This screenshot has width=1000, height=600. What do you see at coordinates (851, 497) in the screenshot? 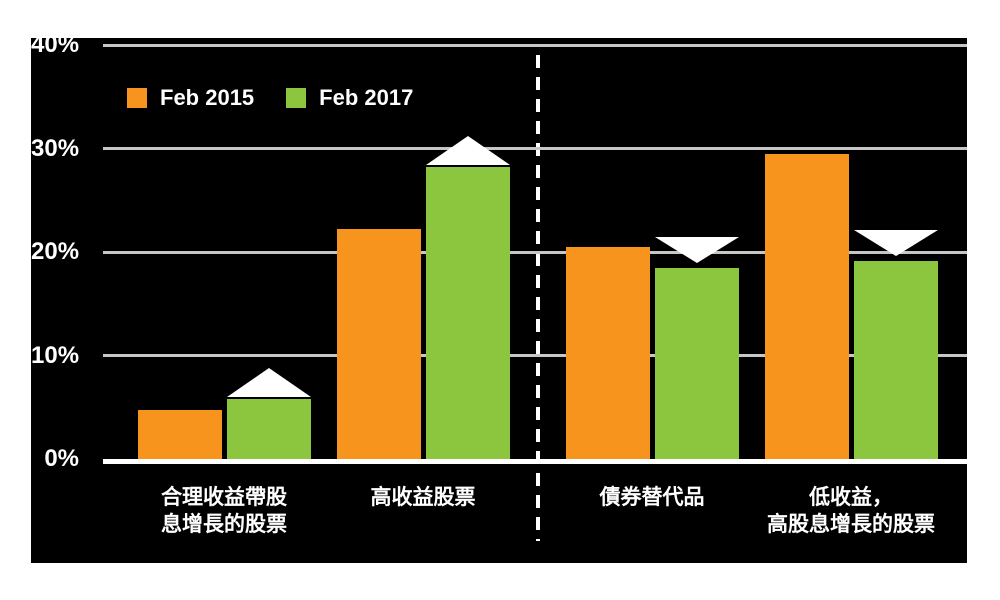
I see `x-category-label-line: 低收益，` at bounding box center [851, 497].